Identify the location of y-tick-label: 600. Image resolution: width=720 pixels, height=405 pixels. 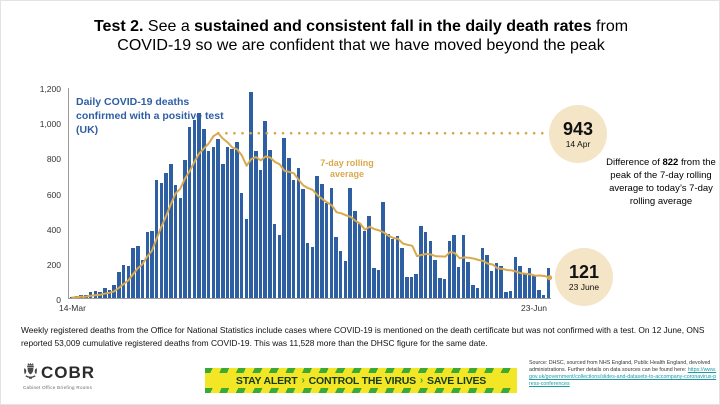
(53, 194).